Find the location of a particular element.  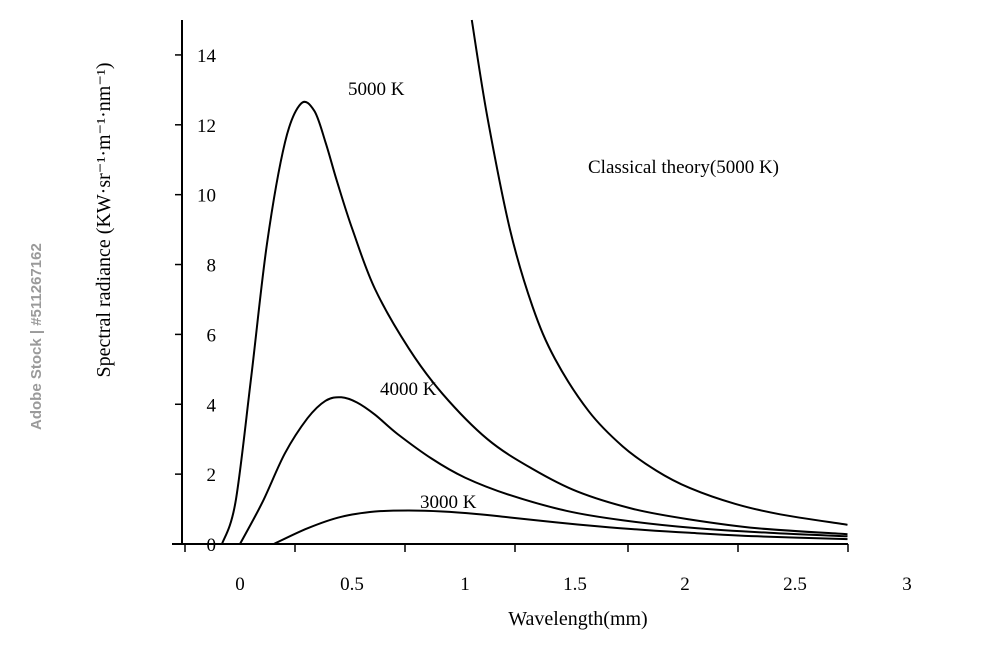

y-tick-label: 6 is located at coordinates (212, 335).